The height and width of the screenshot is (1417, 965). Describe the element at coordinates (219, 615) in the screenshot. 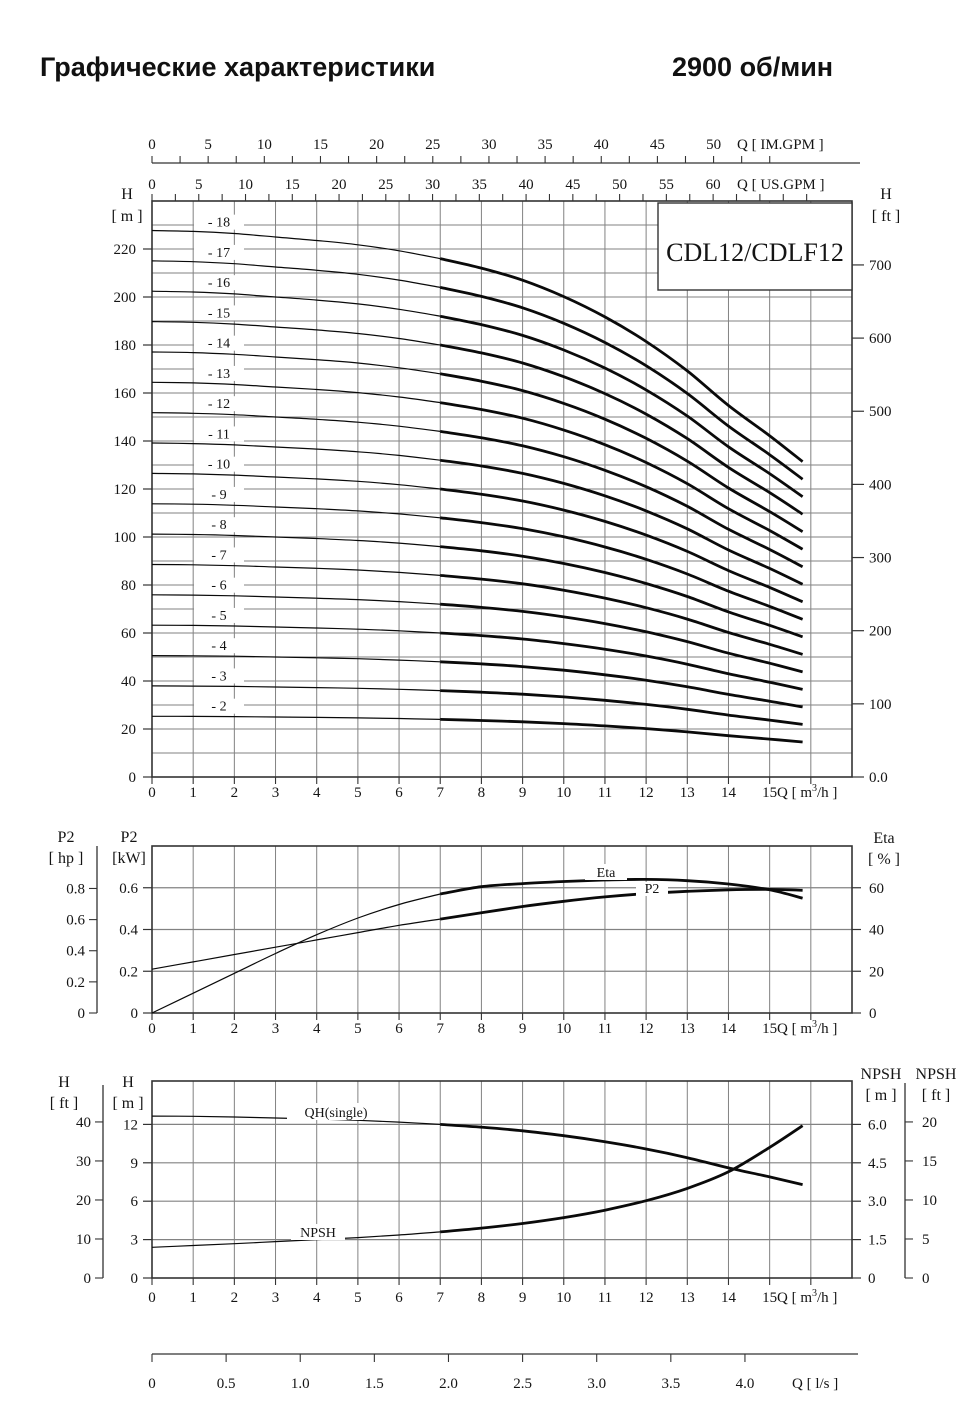

I see `stage-label-5-bg` at that location.